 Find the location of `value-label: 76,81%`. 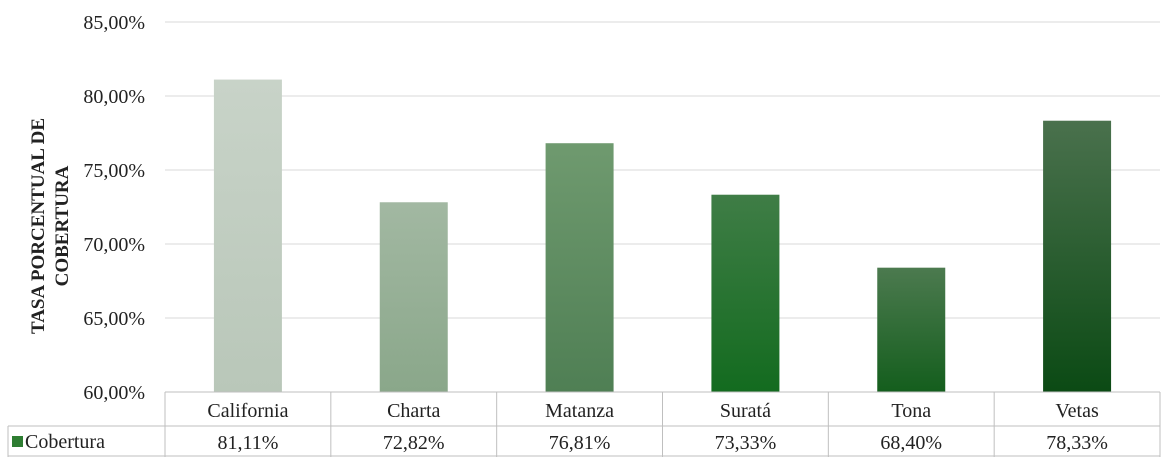

value-label: 76,81% is located at coordinates (580, 443).